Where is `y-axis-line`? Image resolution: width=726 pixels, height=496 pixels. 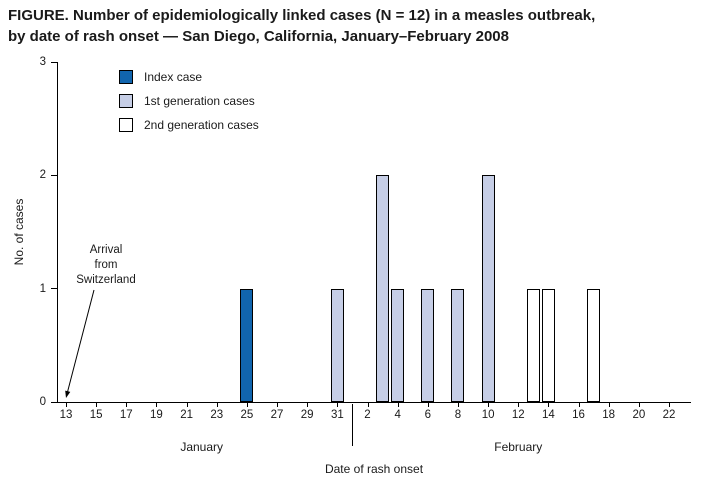
y-axis-line is located at coordinates (57, 232).